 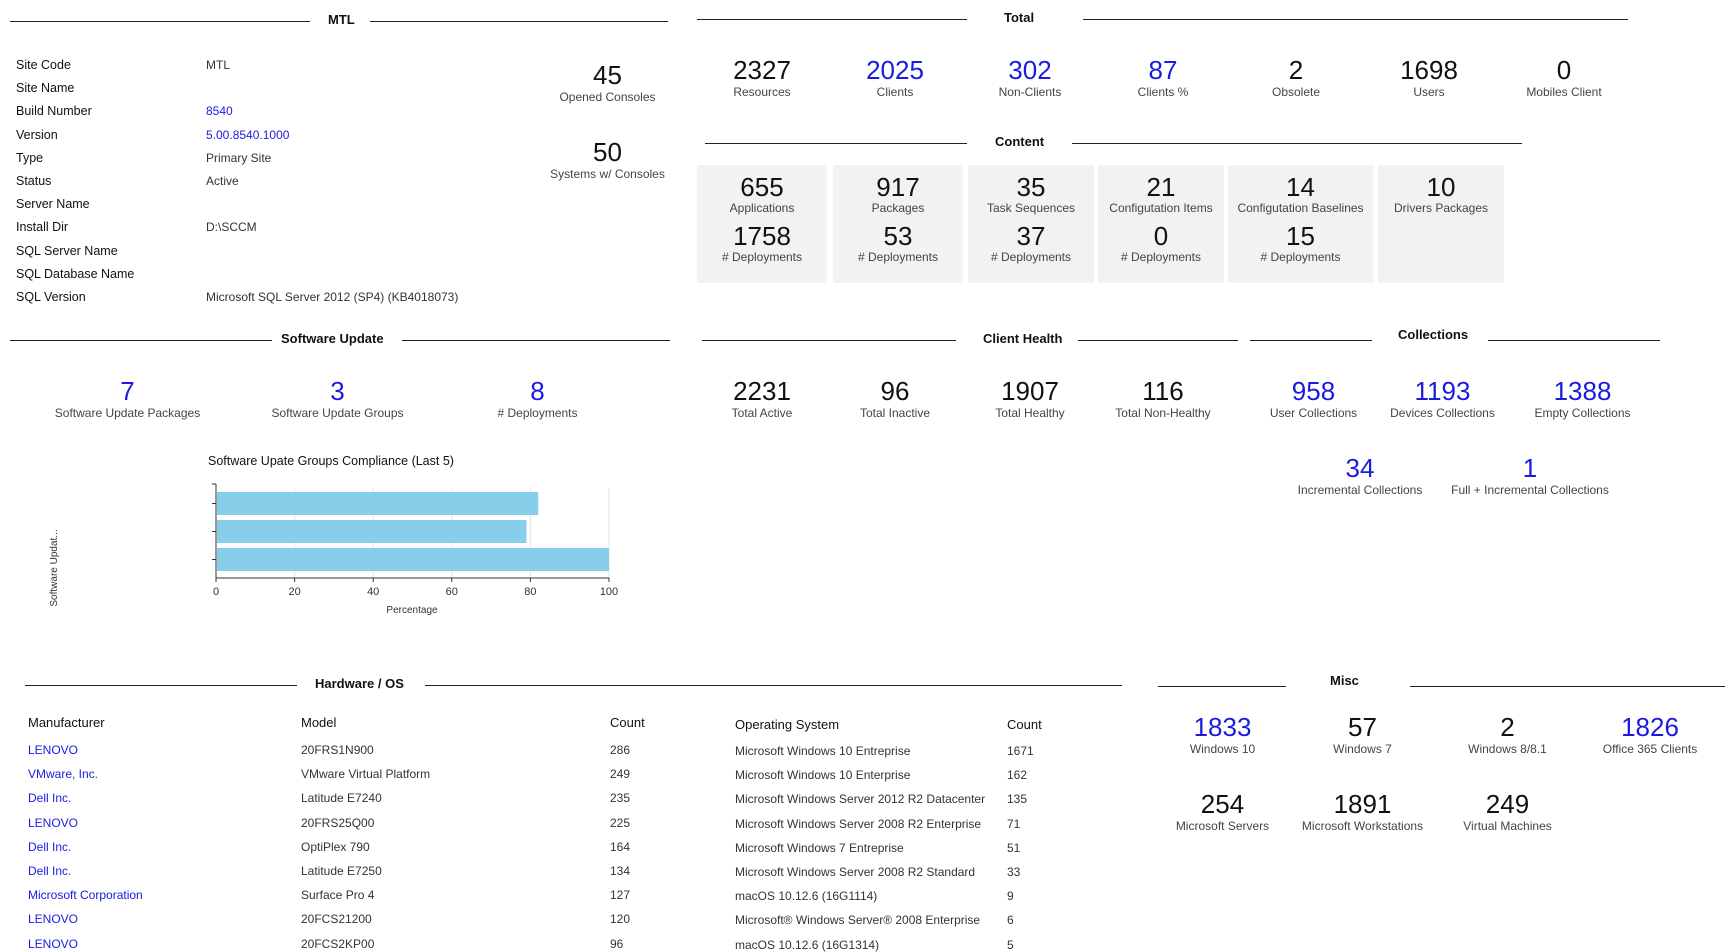 I want to click on content-box-applications: 655 Applications 1758 # Deployments, so click(x=762, y=224).